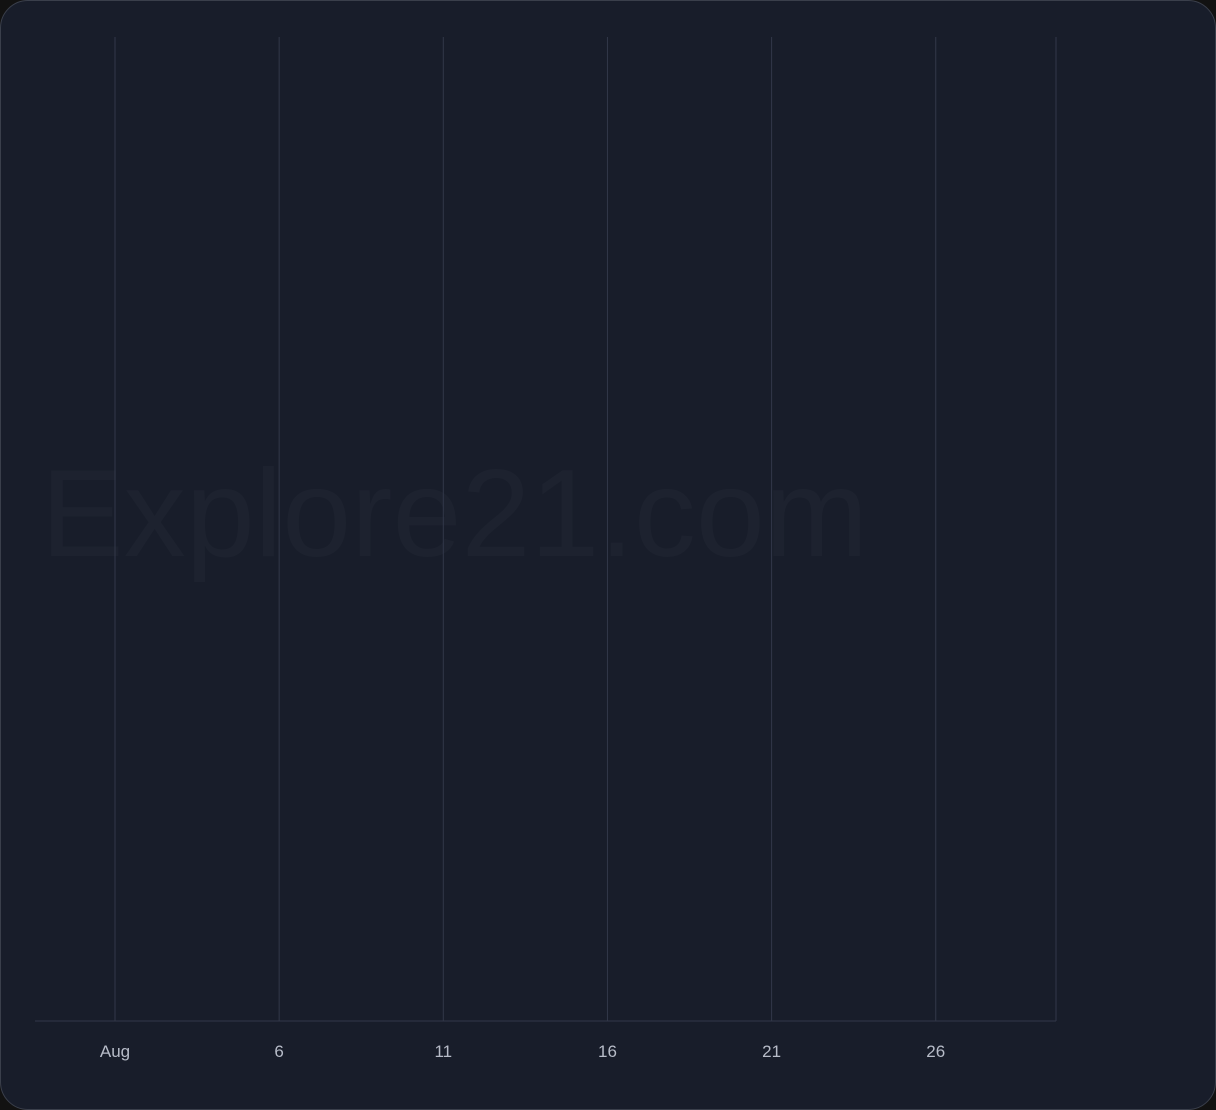 The height and width of the screenshot is (1110, 1216). I want to click on x-tick-label: 16, so click(607, 1051).